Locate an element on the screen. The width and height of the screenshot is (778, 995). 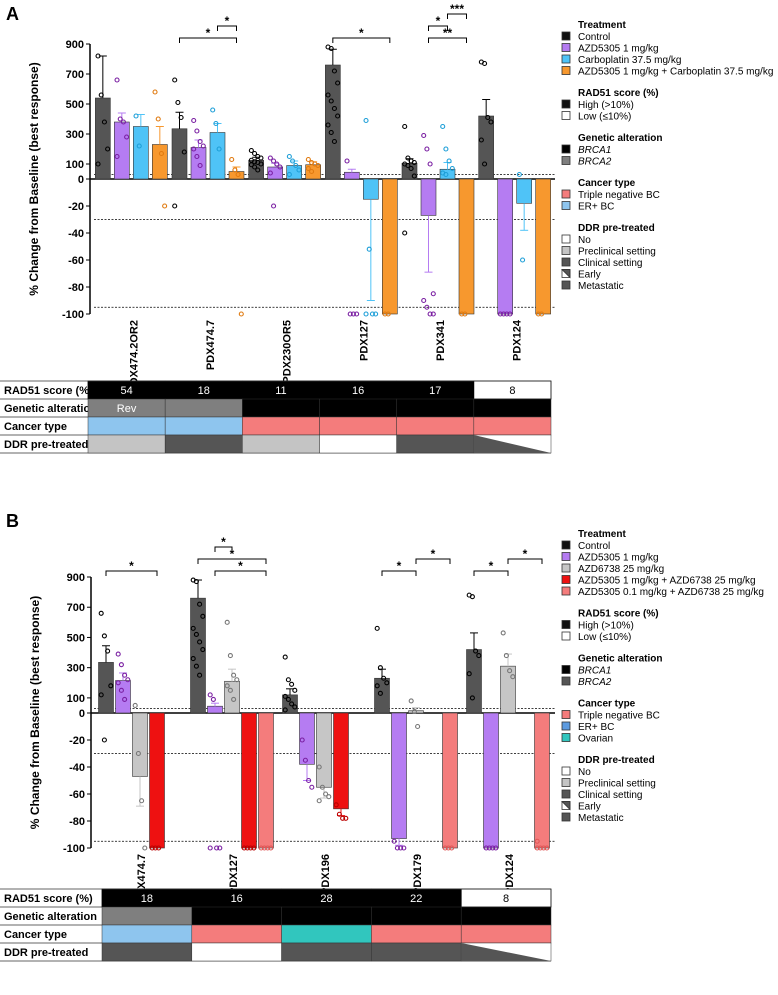
legend-item-label: BRCA2 is located at coordinates (595, 162).